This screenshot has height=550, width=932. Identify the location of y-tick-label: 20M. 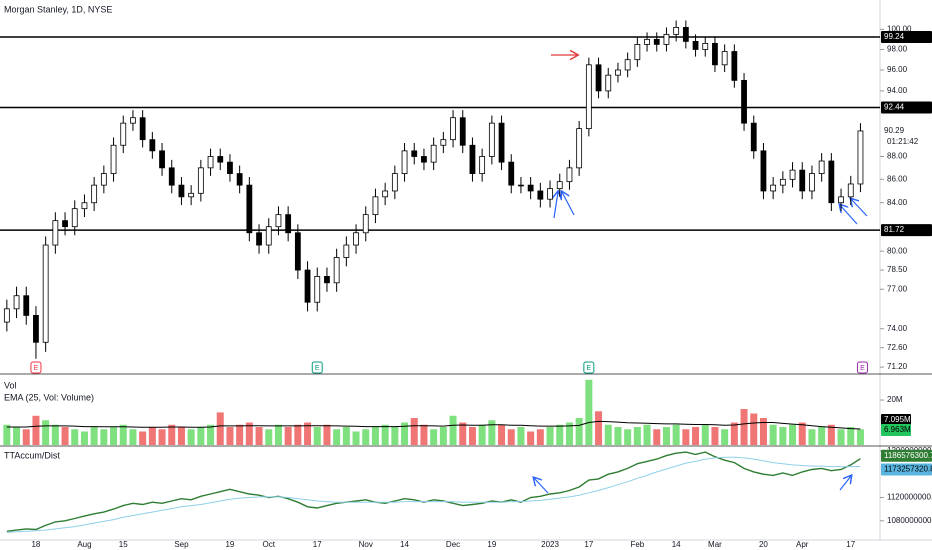
(895, 399).